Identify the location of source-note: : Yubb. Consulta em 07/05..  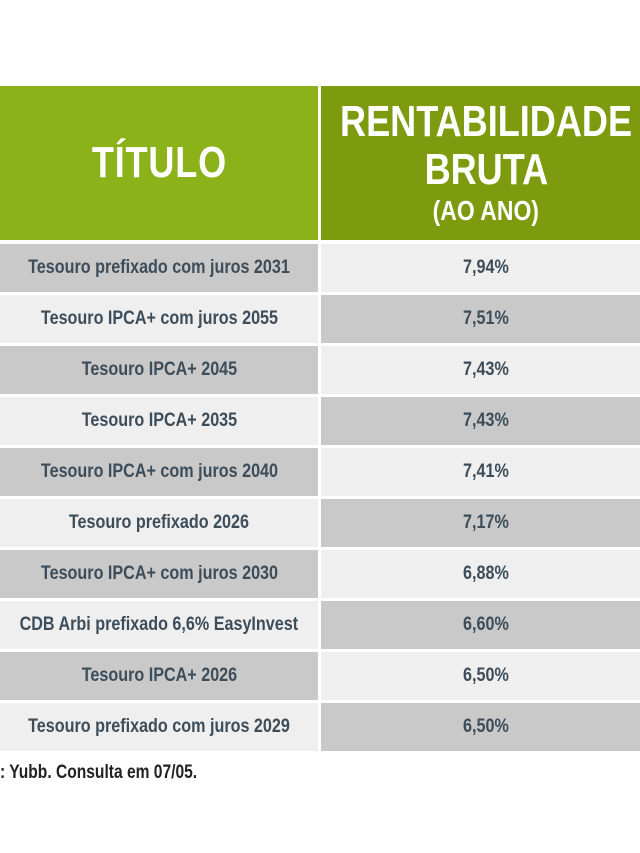
(99, 772).